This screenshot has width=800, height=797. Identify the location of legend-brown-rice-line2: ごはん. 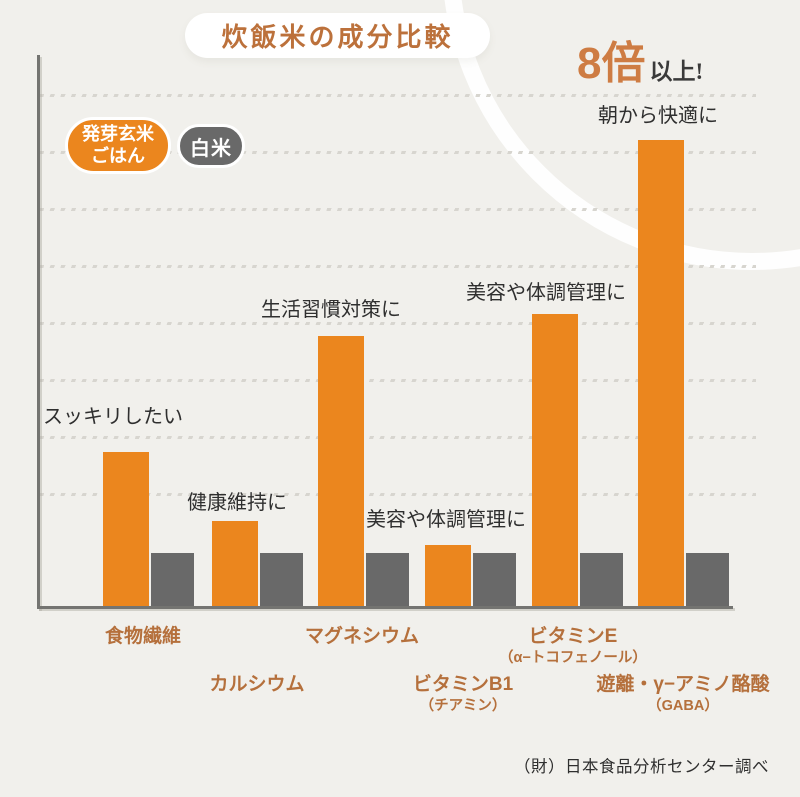
(118, 155).